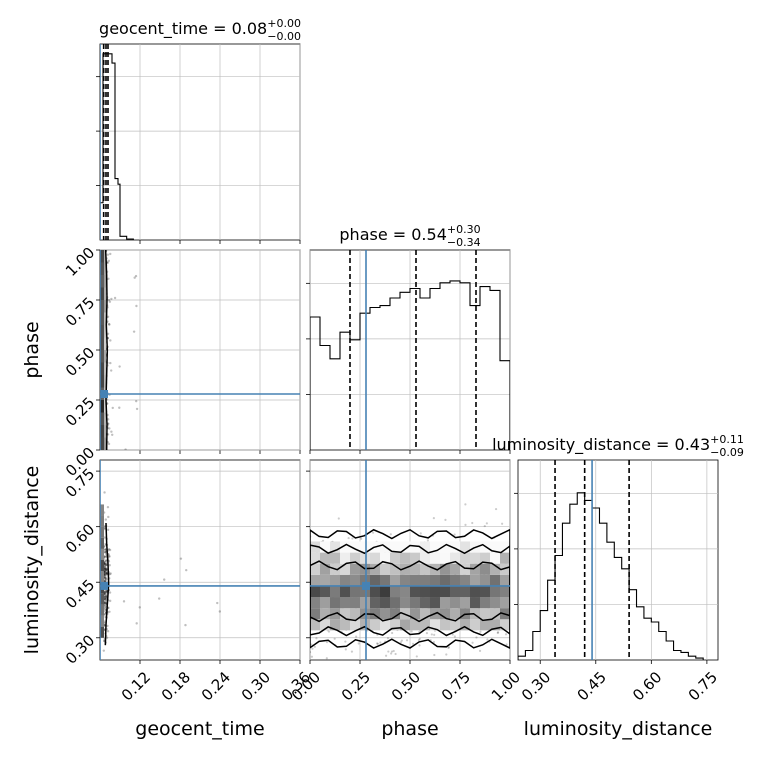 Image resolution: width=760 pixels, height=760 pixels. What do you see at coordinates (703, 686) in the screenshot?
I see `xtick-label-luminosity_distance: 0.75` at bounding box center [703, 686].